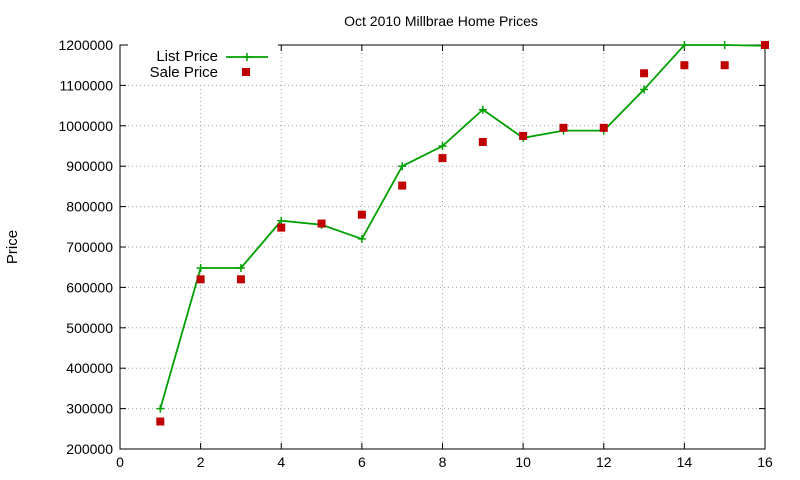 Image resolution: width=800 pixels, height=480 pixels. I want to click on x-tick-label: 10, so click(523, 462).